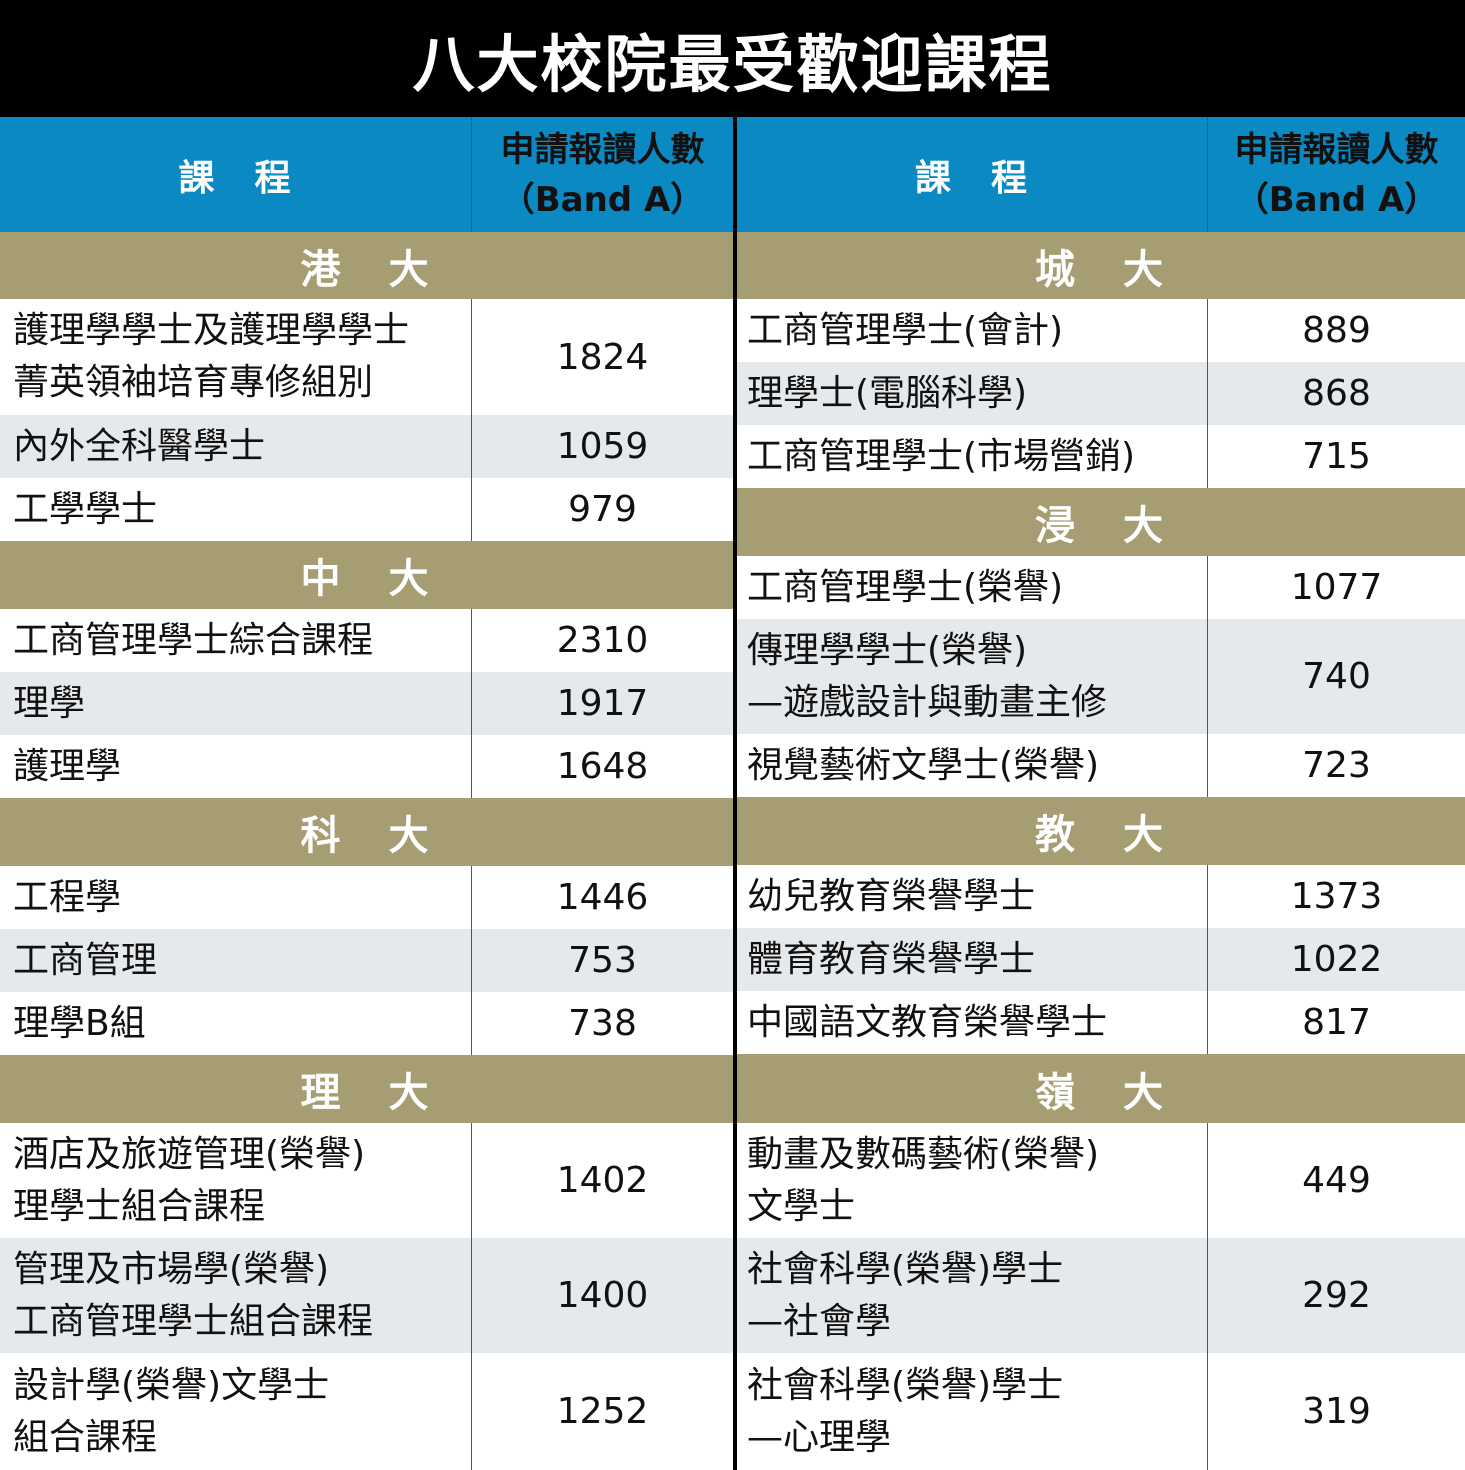 Image resolution: width=1465 pixels, height=1470 pixels. What do you see at coordinates (972, 587) in the screenshot?
I see `course-name: 工商管理學士(榮譽)` at bounding box center [972, 587].